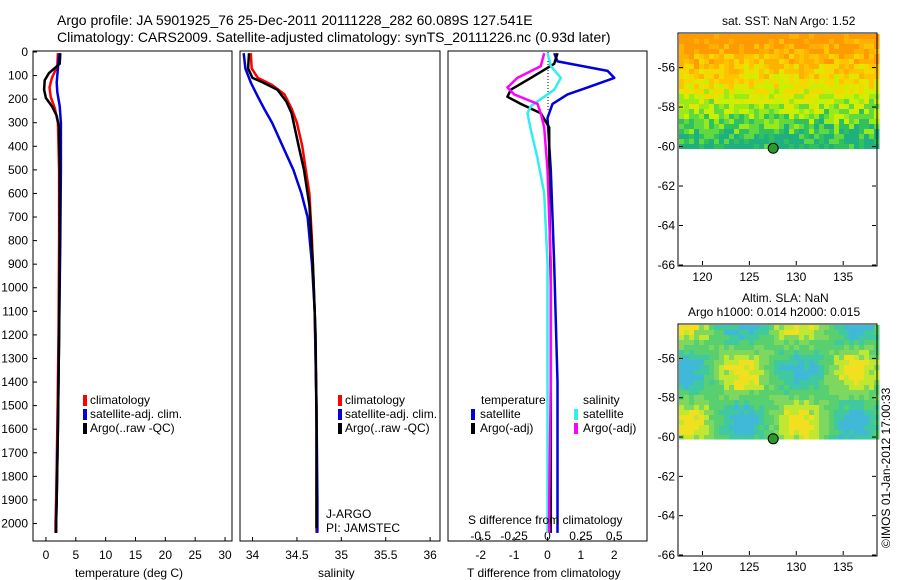 This screenshot has height=580, width=900. Describe the element at coordinates (348, 514) in the screenshot. I see `jargo-annotation: J-ARGO` at that location.